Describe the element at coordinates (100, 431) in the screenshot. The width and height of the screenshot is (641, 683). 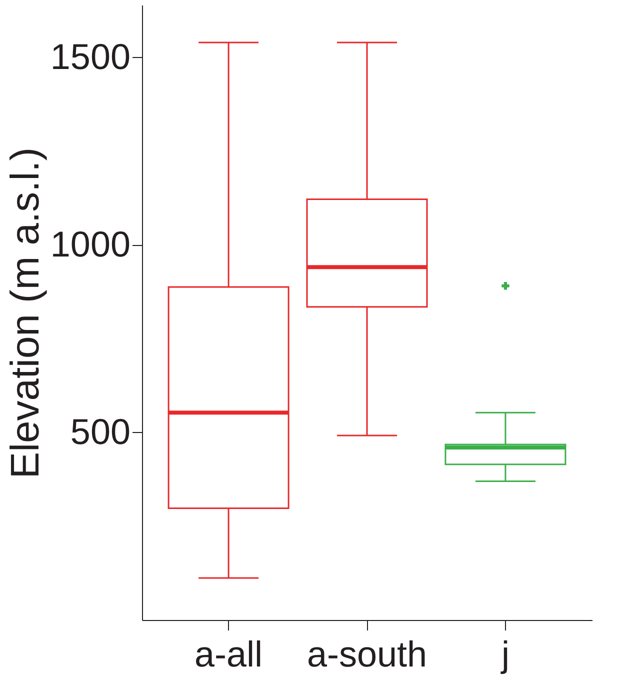
I see `y-tick-label: 500` at that location.